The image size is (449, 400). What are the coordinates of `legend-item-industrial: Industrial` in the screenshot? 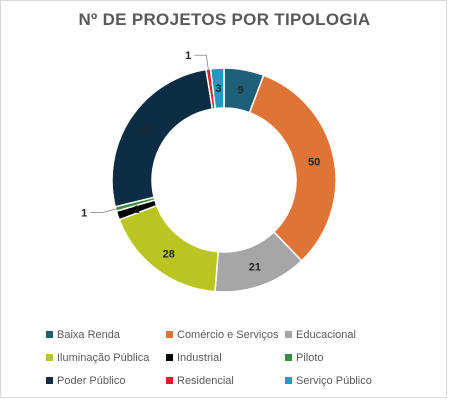 It's located at (225, 357).